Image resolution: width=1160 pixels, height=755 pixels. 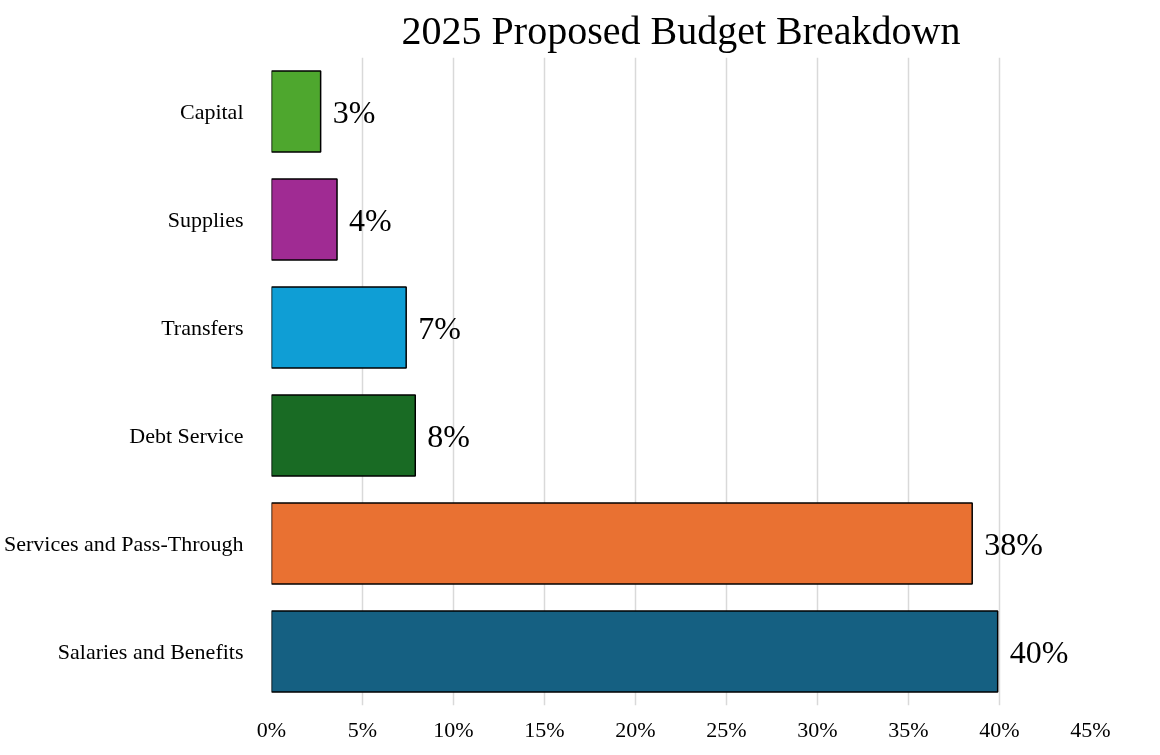 What do you see at coordinates (354, 111) in the screenshot?
I see `data-label: 3%` at bounding box center [354, 111].